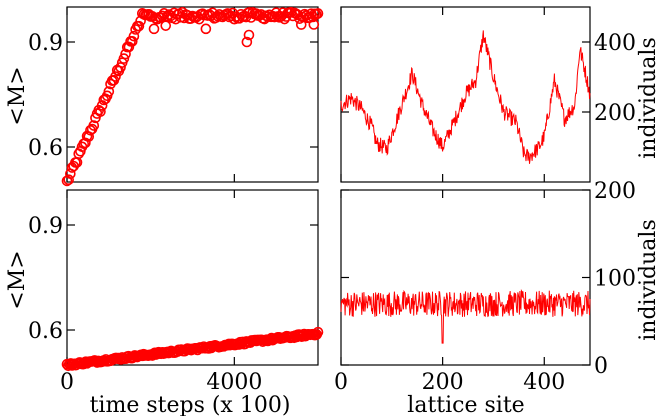  What do you see at coordinates (601, 366) in the screenshot?
I see `ytick-label: 0` at bounding box center [601, 366].